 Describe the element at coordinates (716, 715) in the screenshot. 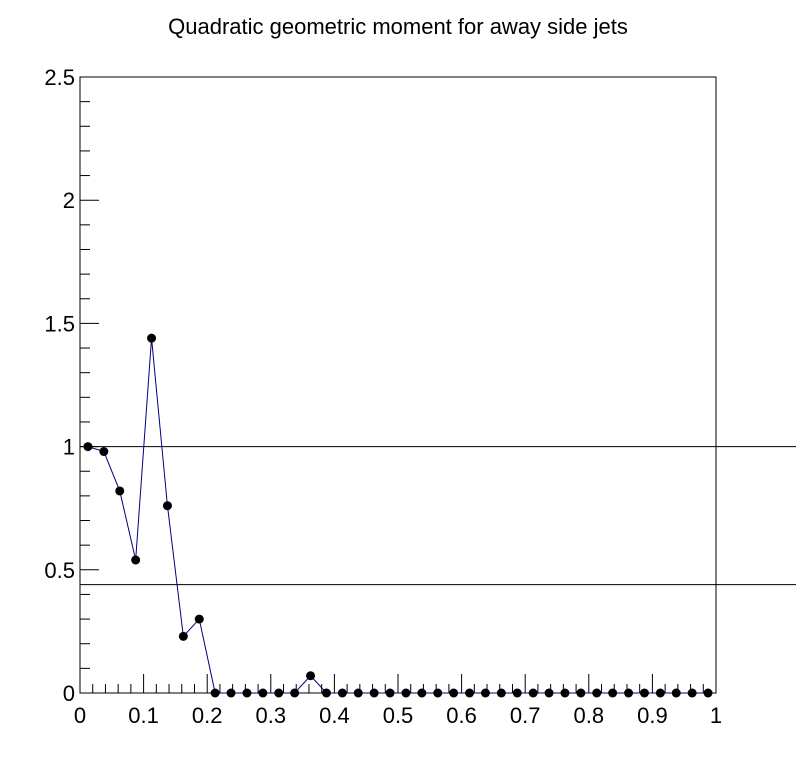

I see `x-tick-label: 1` at that location.